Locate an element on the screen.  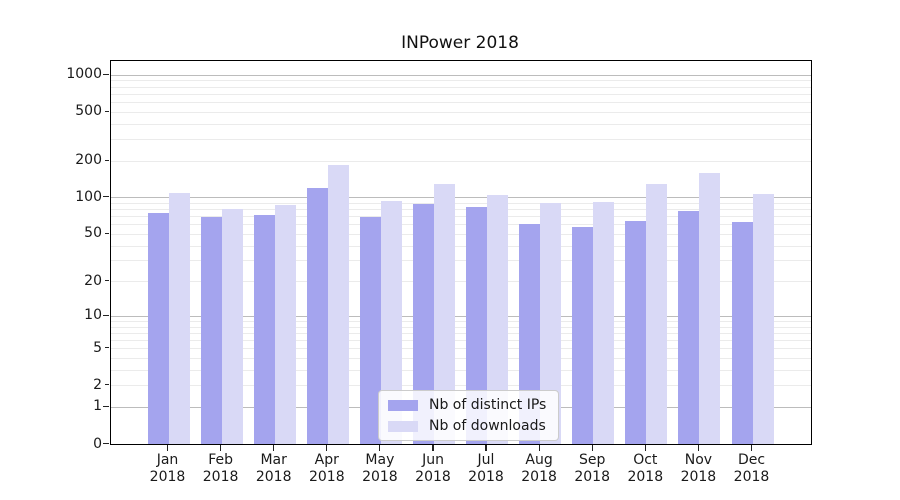
x-tick-month: Oct is located at coordinates (645, 460).